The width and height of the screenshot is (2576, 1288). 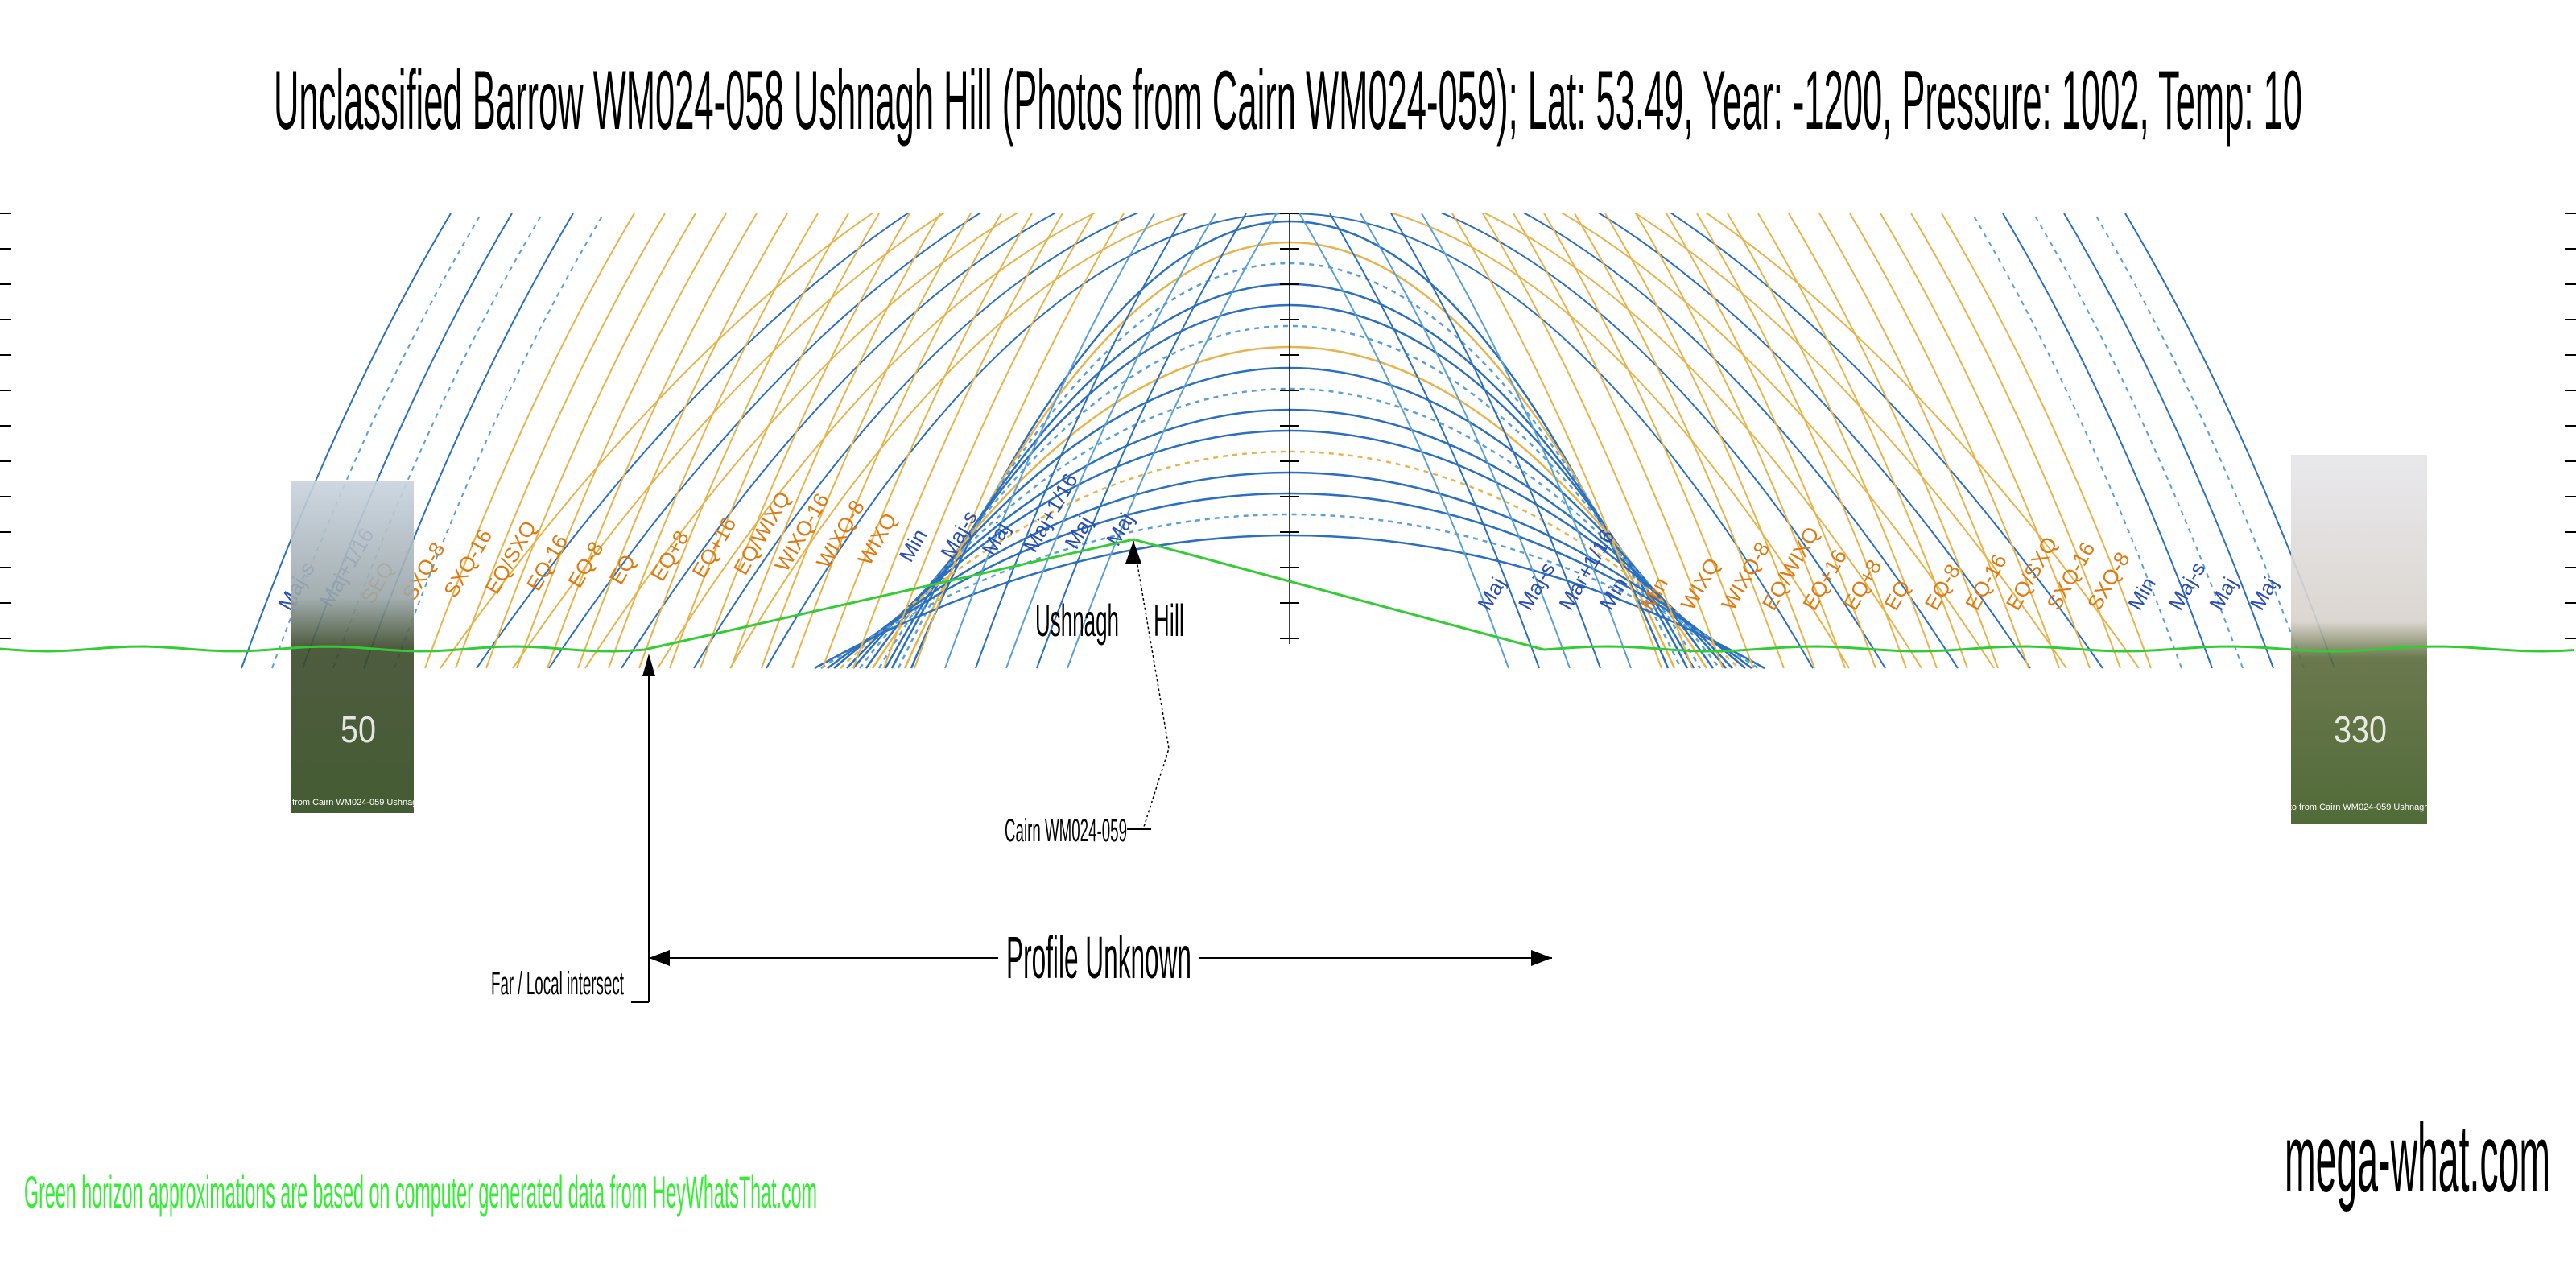 I want to click on arc-label: Min, so click(x=913, y=545).